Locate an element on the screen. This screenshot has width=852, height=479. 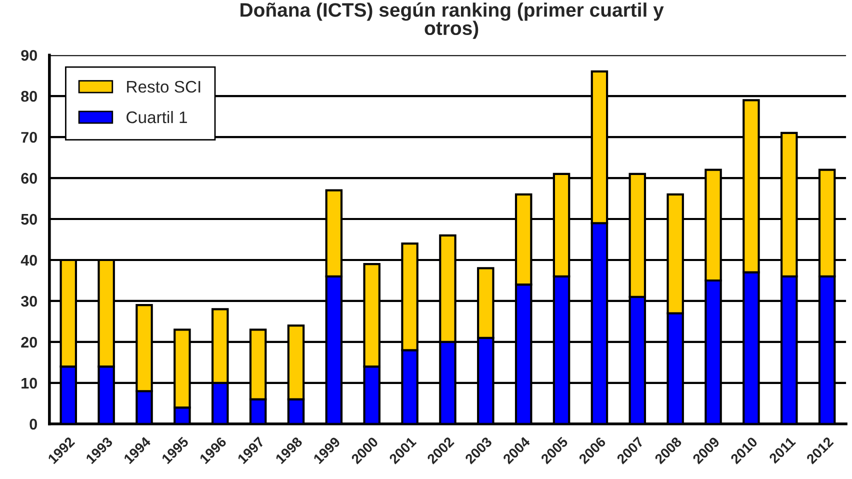
legend-label: Resto SCI is located at coordinates (163, 86).